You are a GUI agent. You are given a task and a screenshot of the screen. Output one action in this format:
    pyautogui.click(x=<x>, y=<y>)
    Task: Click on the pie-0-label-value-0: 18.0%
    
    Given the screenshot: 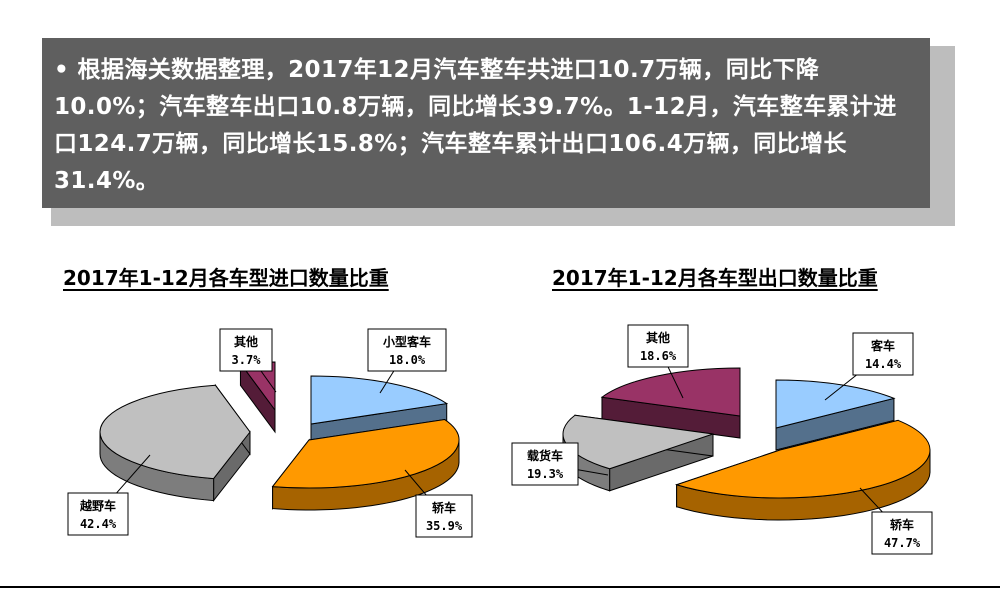 What is the action you would take?
    pyautogui.click(x=407, y=360)
    